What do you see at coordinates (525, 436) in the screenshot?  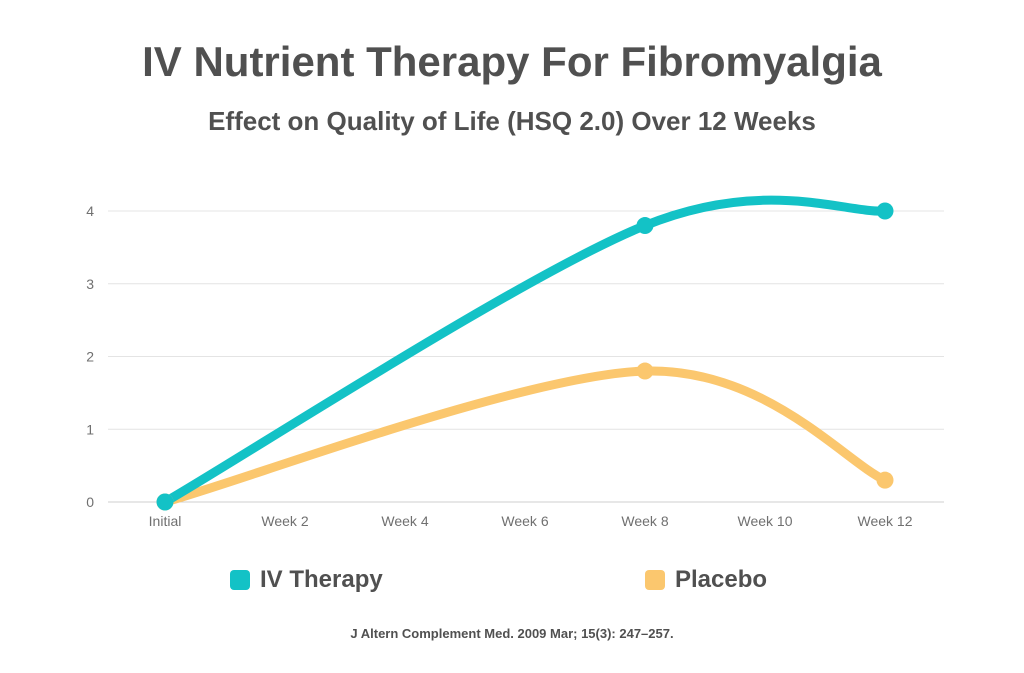 I see `series-line-placebo` at bounding box center [525, 436].